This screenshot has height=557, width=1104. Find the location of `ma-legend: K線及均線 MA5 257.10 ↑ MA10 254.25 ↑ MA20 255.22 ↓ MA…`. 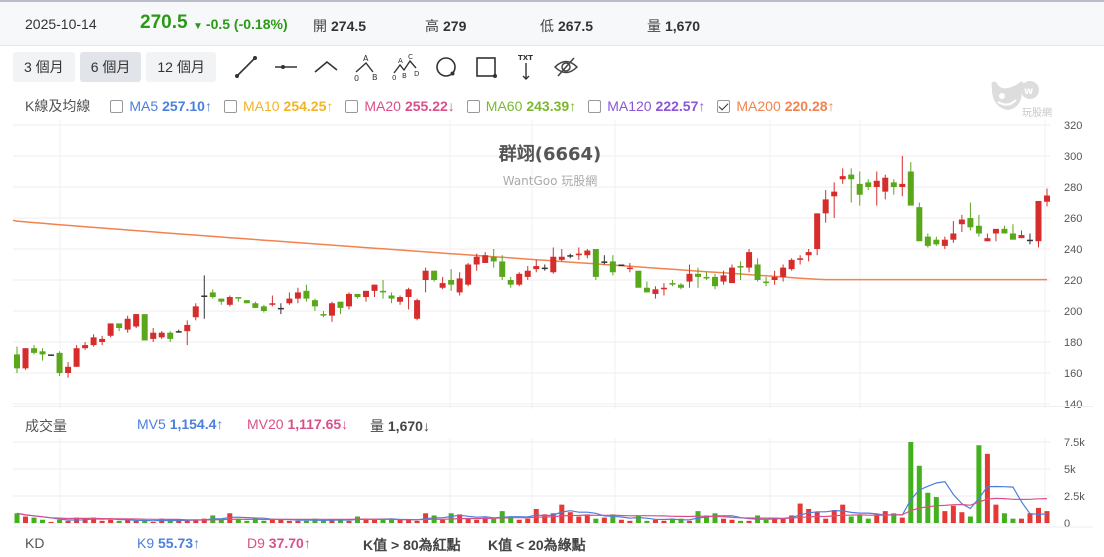

ma-legend: K線及均線 MA5 257.10 ↑ MA10 254.25 ↑ MA20 255.22 ↓ MA… is located at coordinates (436, 106).